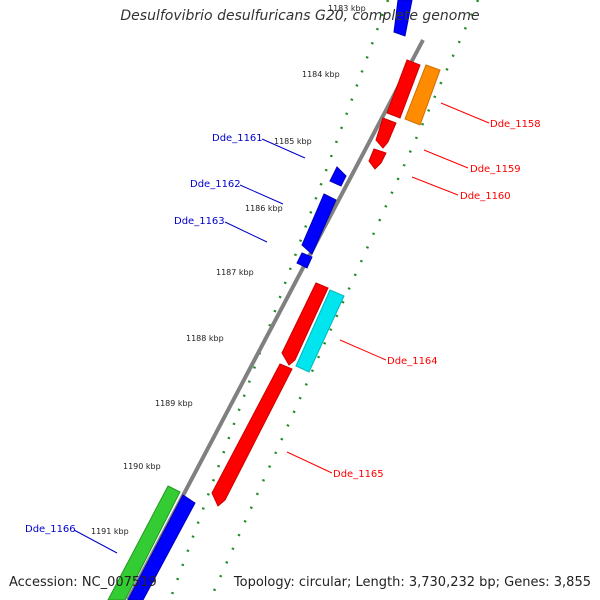 The image size is (600, 600). What do you see at coordinates (199, 221) in the screenshot?
I see `gene-label-dde-1163: Dde_1163` at bounding box center [199, 221].